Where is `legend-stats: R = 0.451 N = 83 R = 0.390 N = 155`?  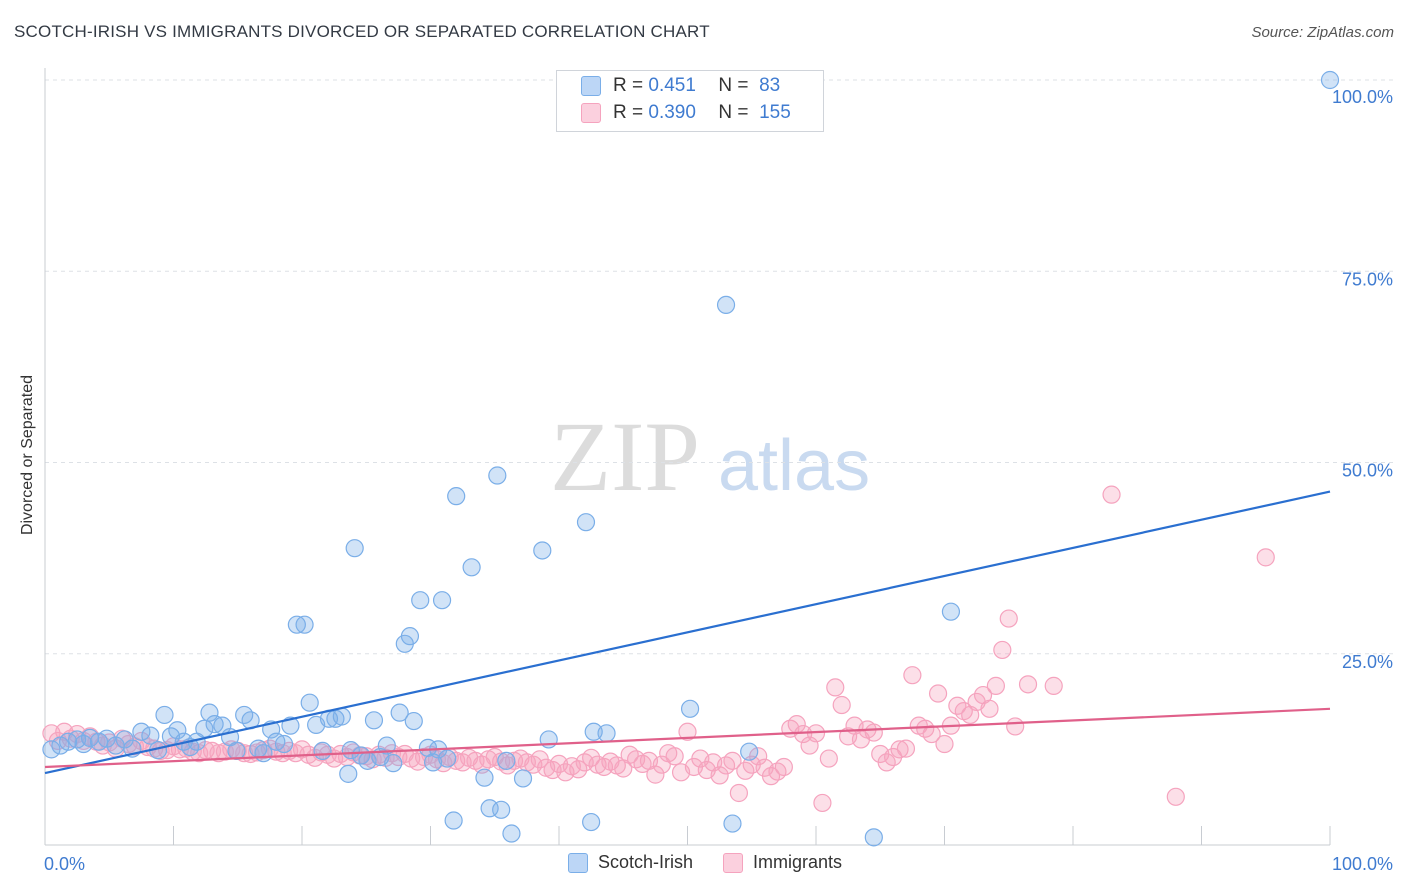
legend-stats: R = 0.451 N = 83 R = 0.390 N = 155 is located at coordinates (690, 101).